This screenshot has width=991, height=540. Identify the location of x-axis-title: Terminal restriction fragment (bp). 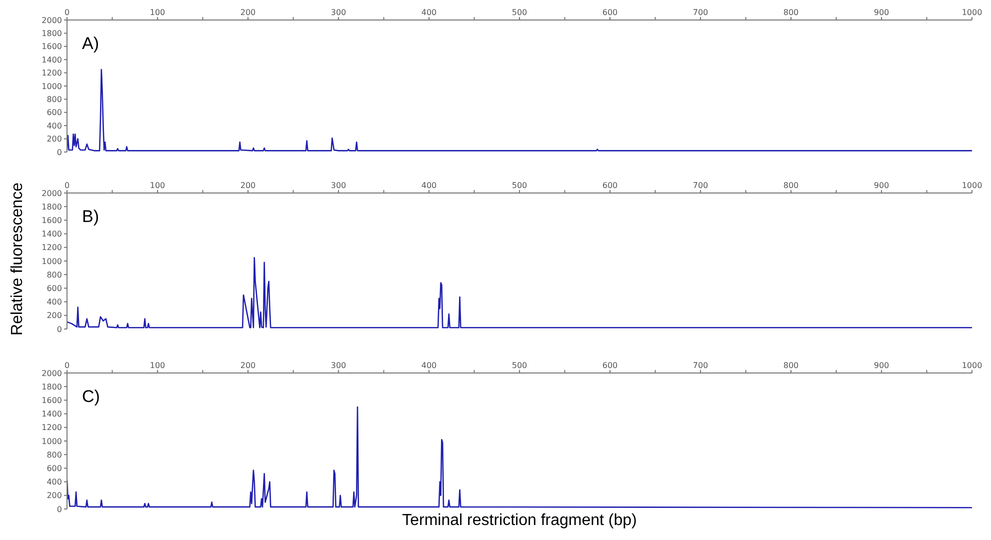
(519, 521).